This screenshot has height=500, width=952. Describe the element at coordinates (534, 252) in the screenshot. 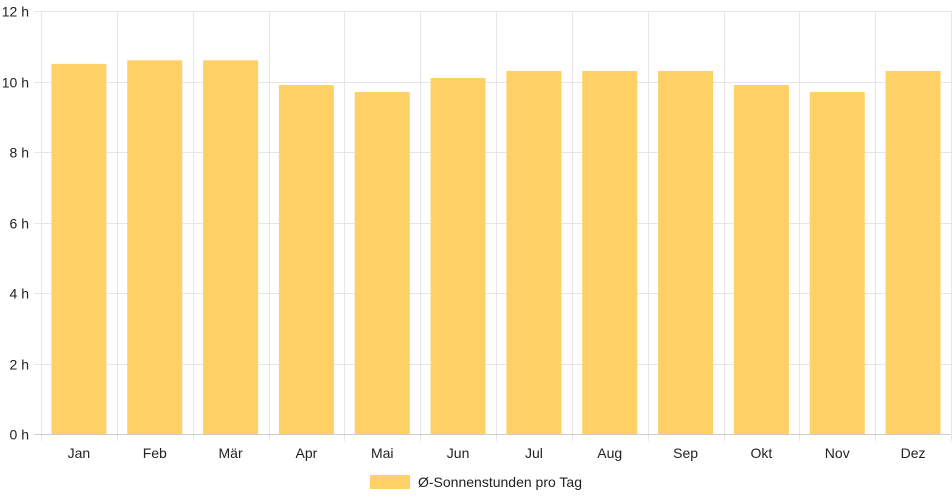

I see `bar-jul` at that location.